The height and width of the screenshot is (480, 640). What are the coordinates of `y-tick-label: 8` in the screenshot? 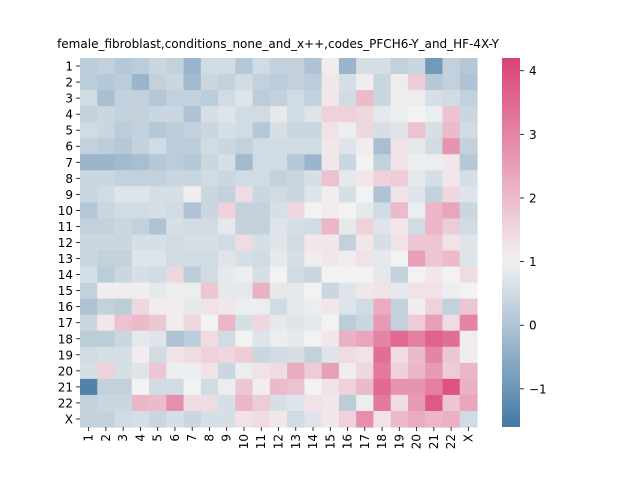 It's located at (69, 179).